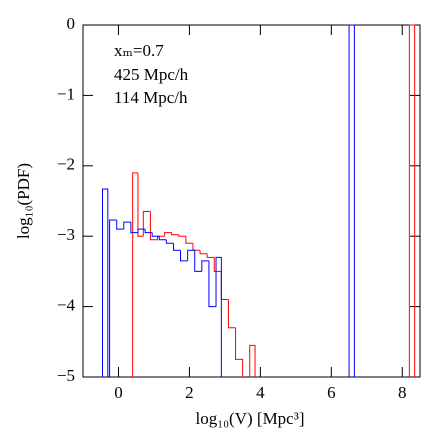 The image size is (443, 443). Describe the element at coordinates (66, 305) in the screenshot. I see `y-tick-label: −4` at that location.